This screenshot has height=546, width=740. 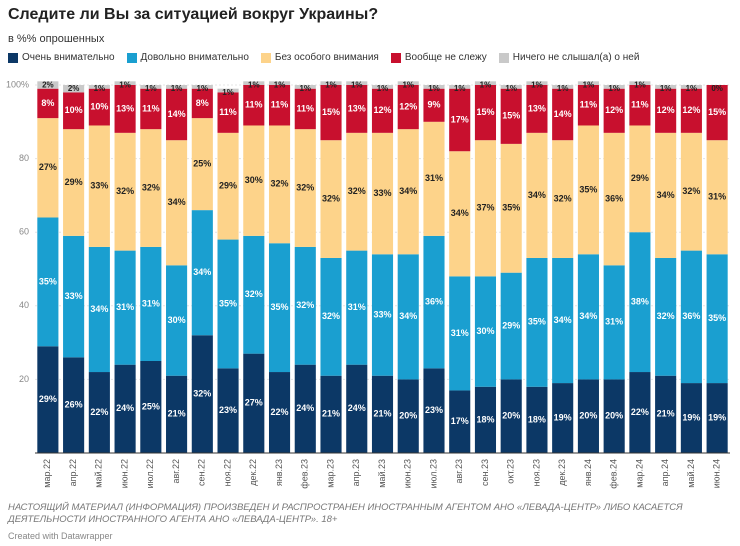 What do you see at coordinates (445, 57) in the screenshot?
I see `legend-label: Вообще не слежу` at bounding box center [445, 57].